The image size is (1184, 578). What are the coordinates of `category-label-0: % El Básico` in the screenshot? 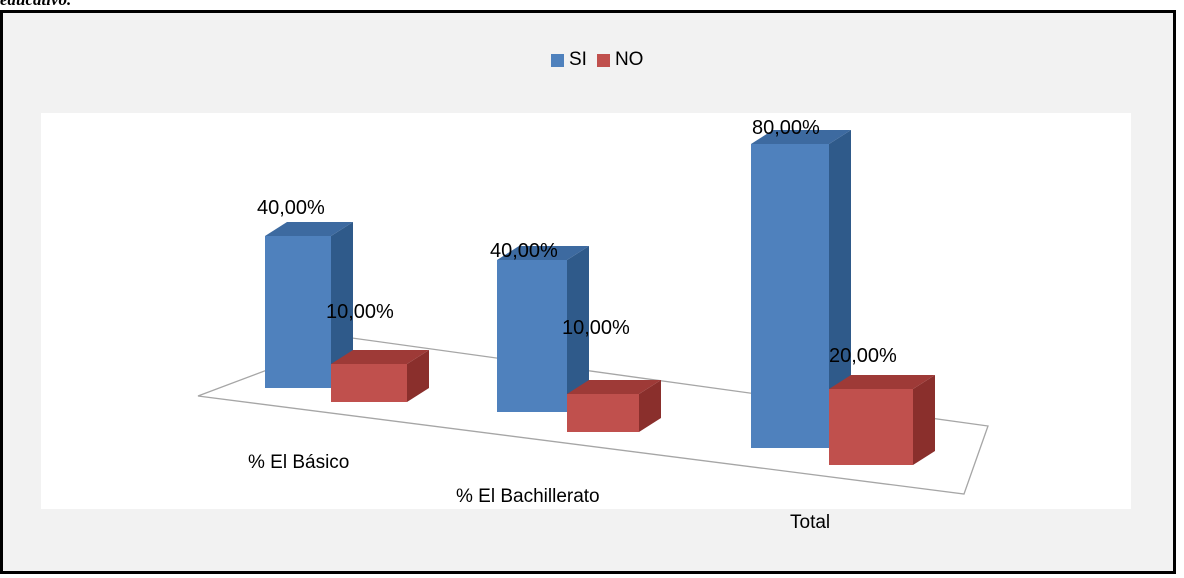 It's located at (298, 462).